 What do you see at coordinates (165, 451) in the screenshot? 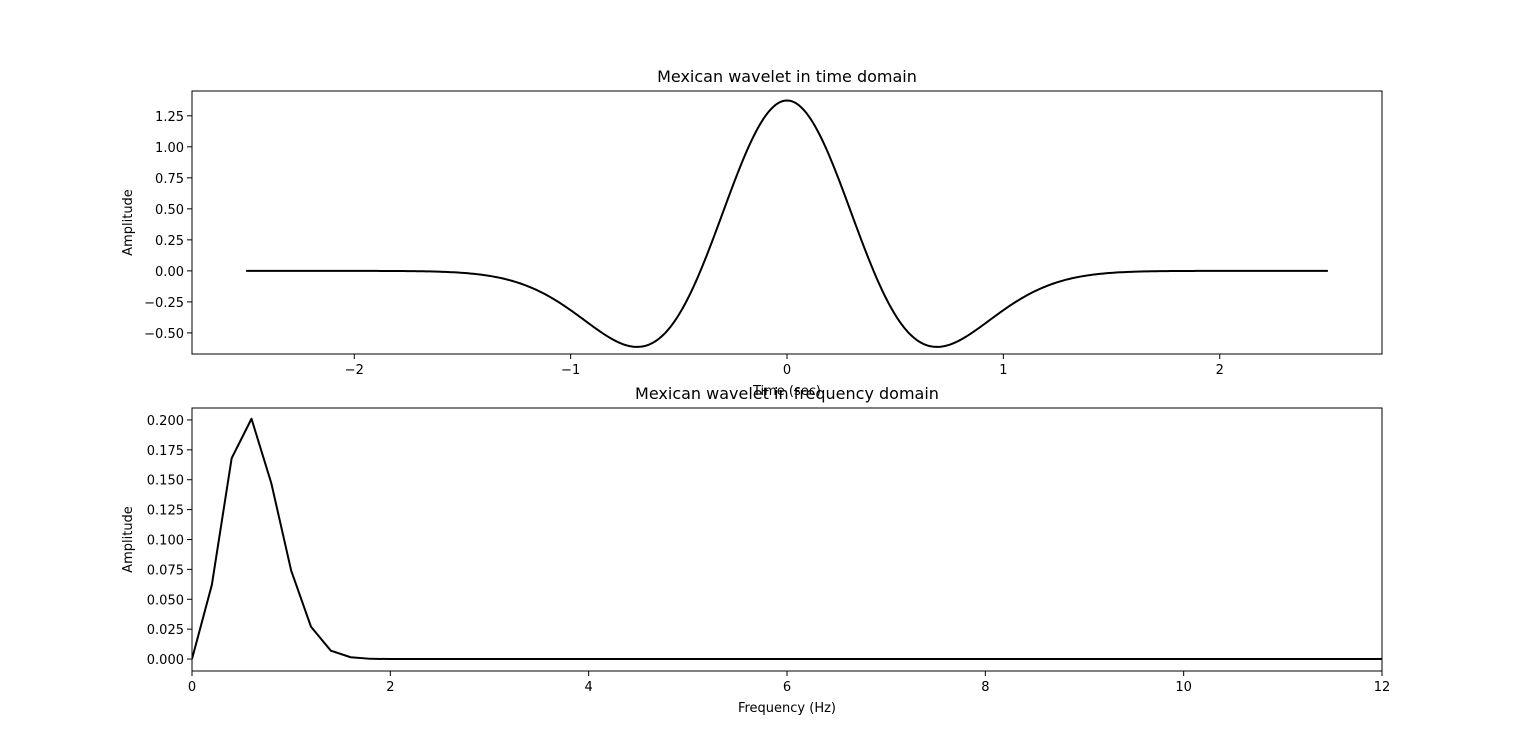
I see `y-tick-label: 0.175` at bounding box center [165, 451].